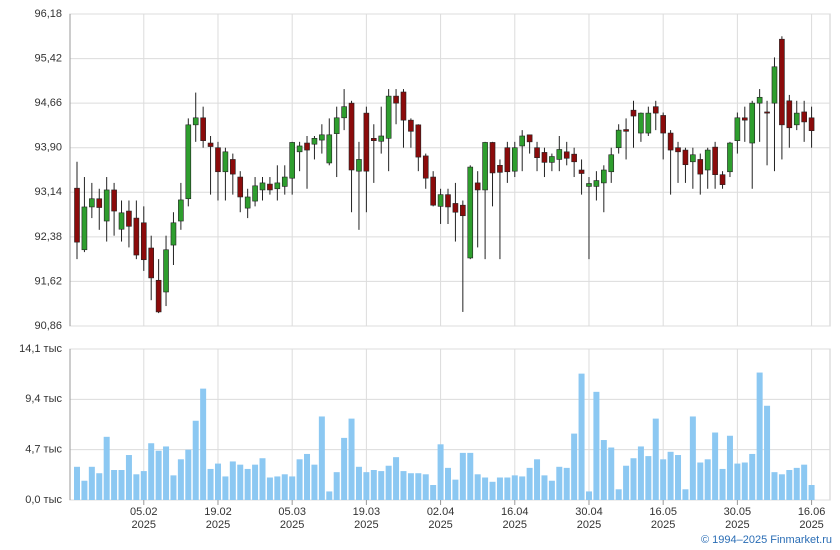  What do you see at coordinates (43, 399) in the screenshot?
I see `y-tick-label: 9,4 тыс` at bounding box center [43, 399].